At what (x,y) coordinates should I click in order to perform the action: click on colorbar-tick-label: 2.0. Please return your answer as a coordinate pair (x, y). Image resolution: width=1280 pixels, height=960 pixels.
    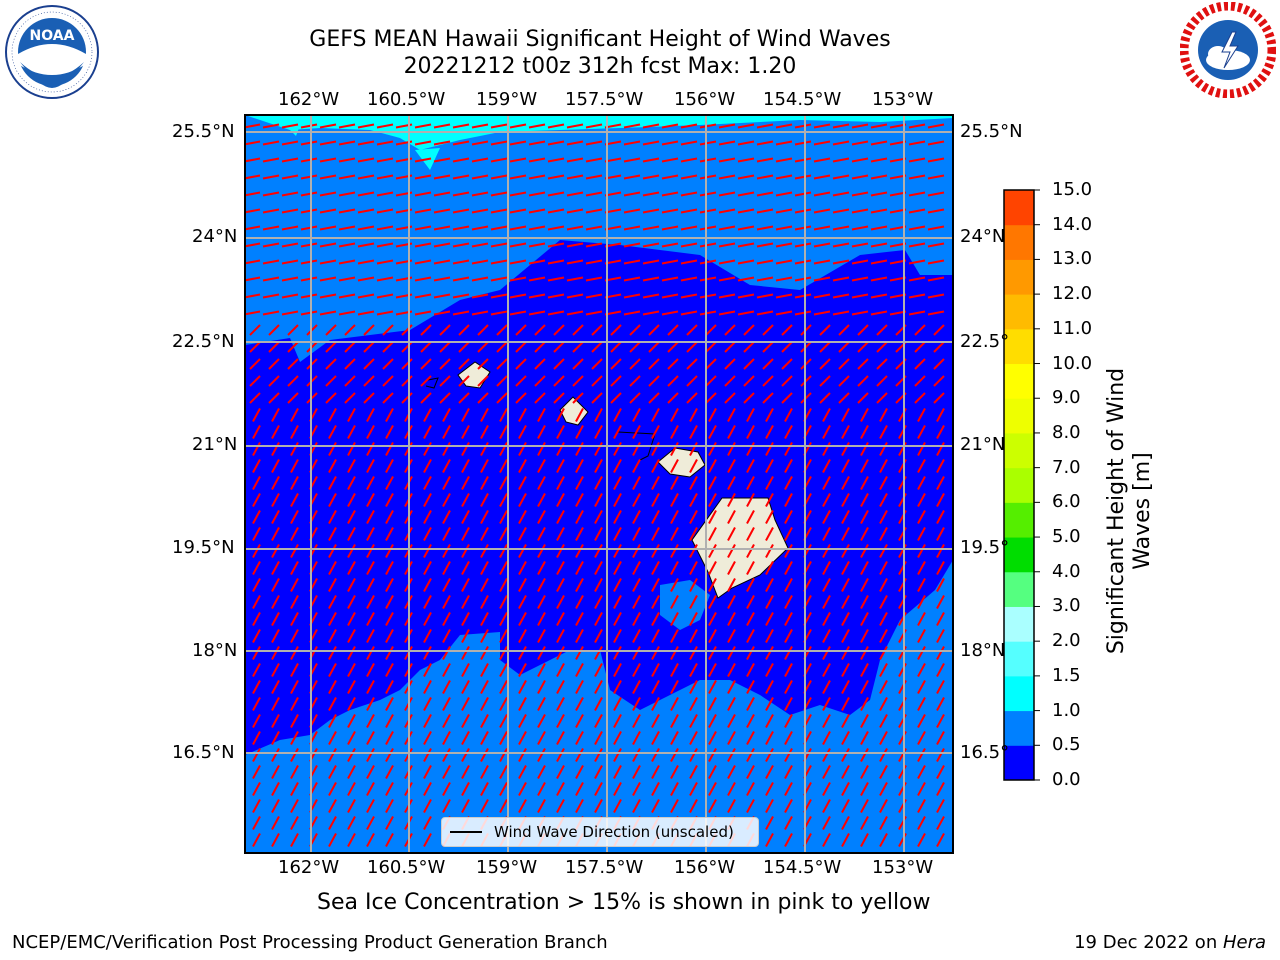
    Looking at the image, I should click on (1066, 641).